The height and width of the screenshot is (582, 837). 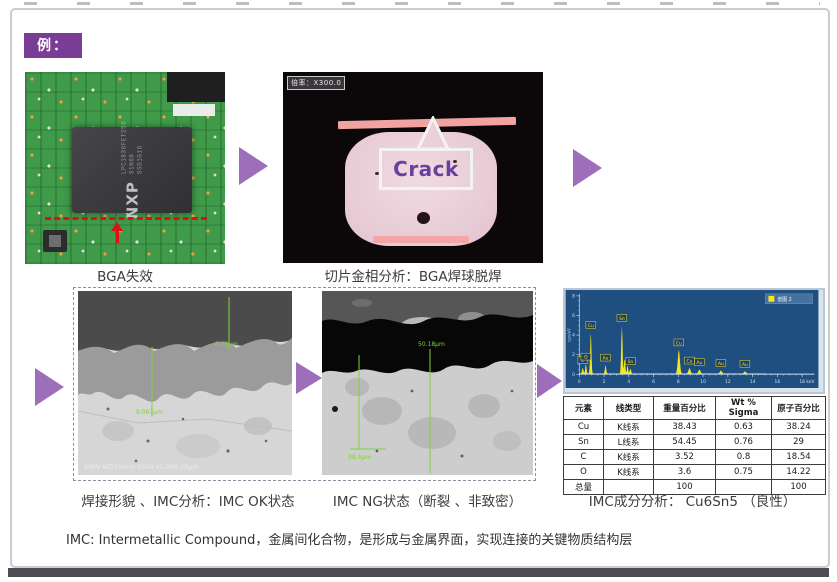 I want to click on peak-label: Sn, so click(x=622, y=318).